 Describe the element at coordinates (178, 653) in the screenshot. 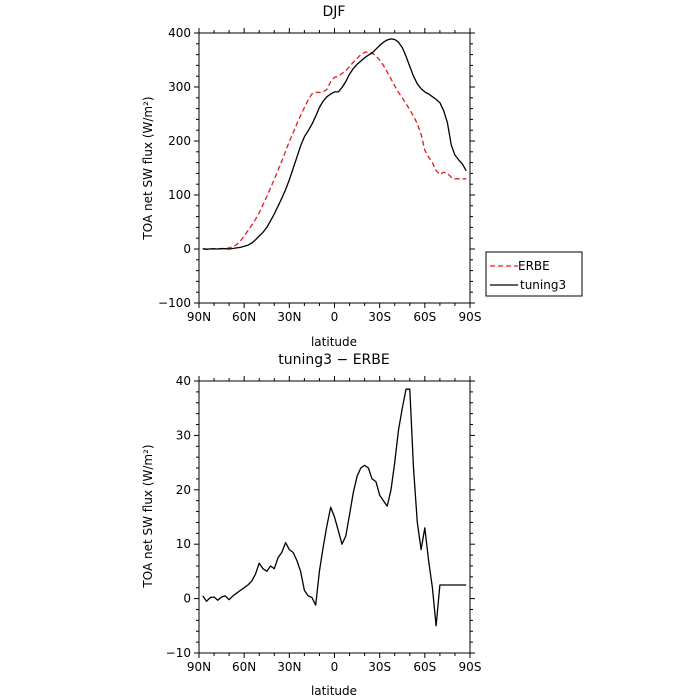

I see `y-tick-label: −10` at that location.